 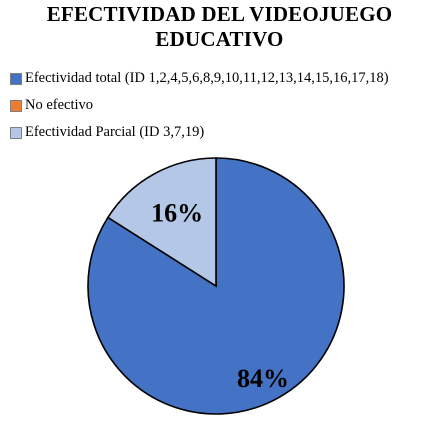 What do you see at coordinates (220, 295) in the screenshot?
I see `pie-labels: 84% 16%` at bounding box center [220, 295].